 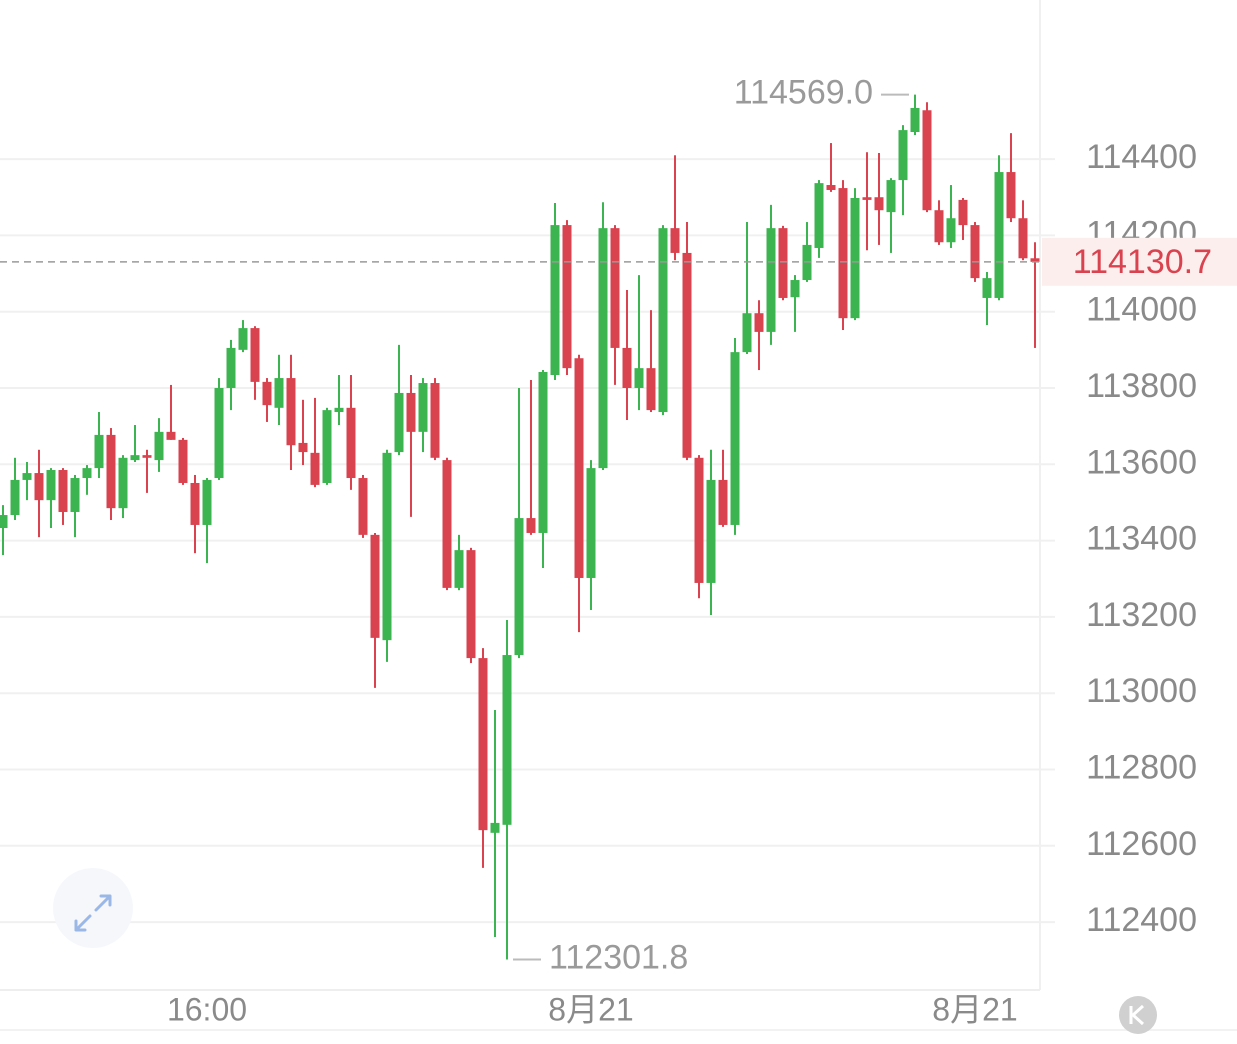 I want to click on y-tick-label: 112400, so click(x=1141, y=920).